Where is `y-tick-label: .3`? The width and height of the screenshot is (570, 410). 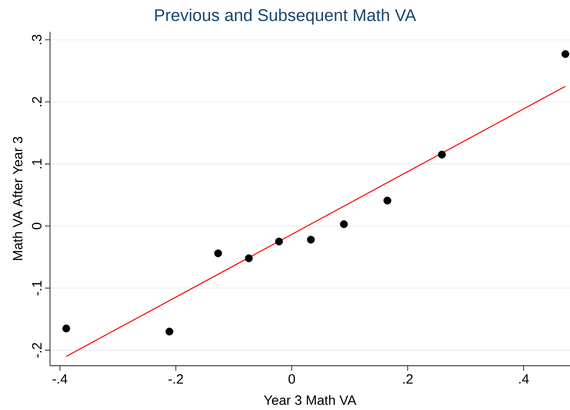
y-tick-label: .3 is located at coordinates (37, 39).